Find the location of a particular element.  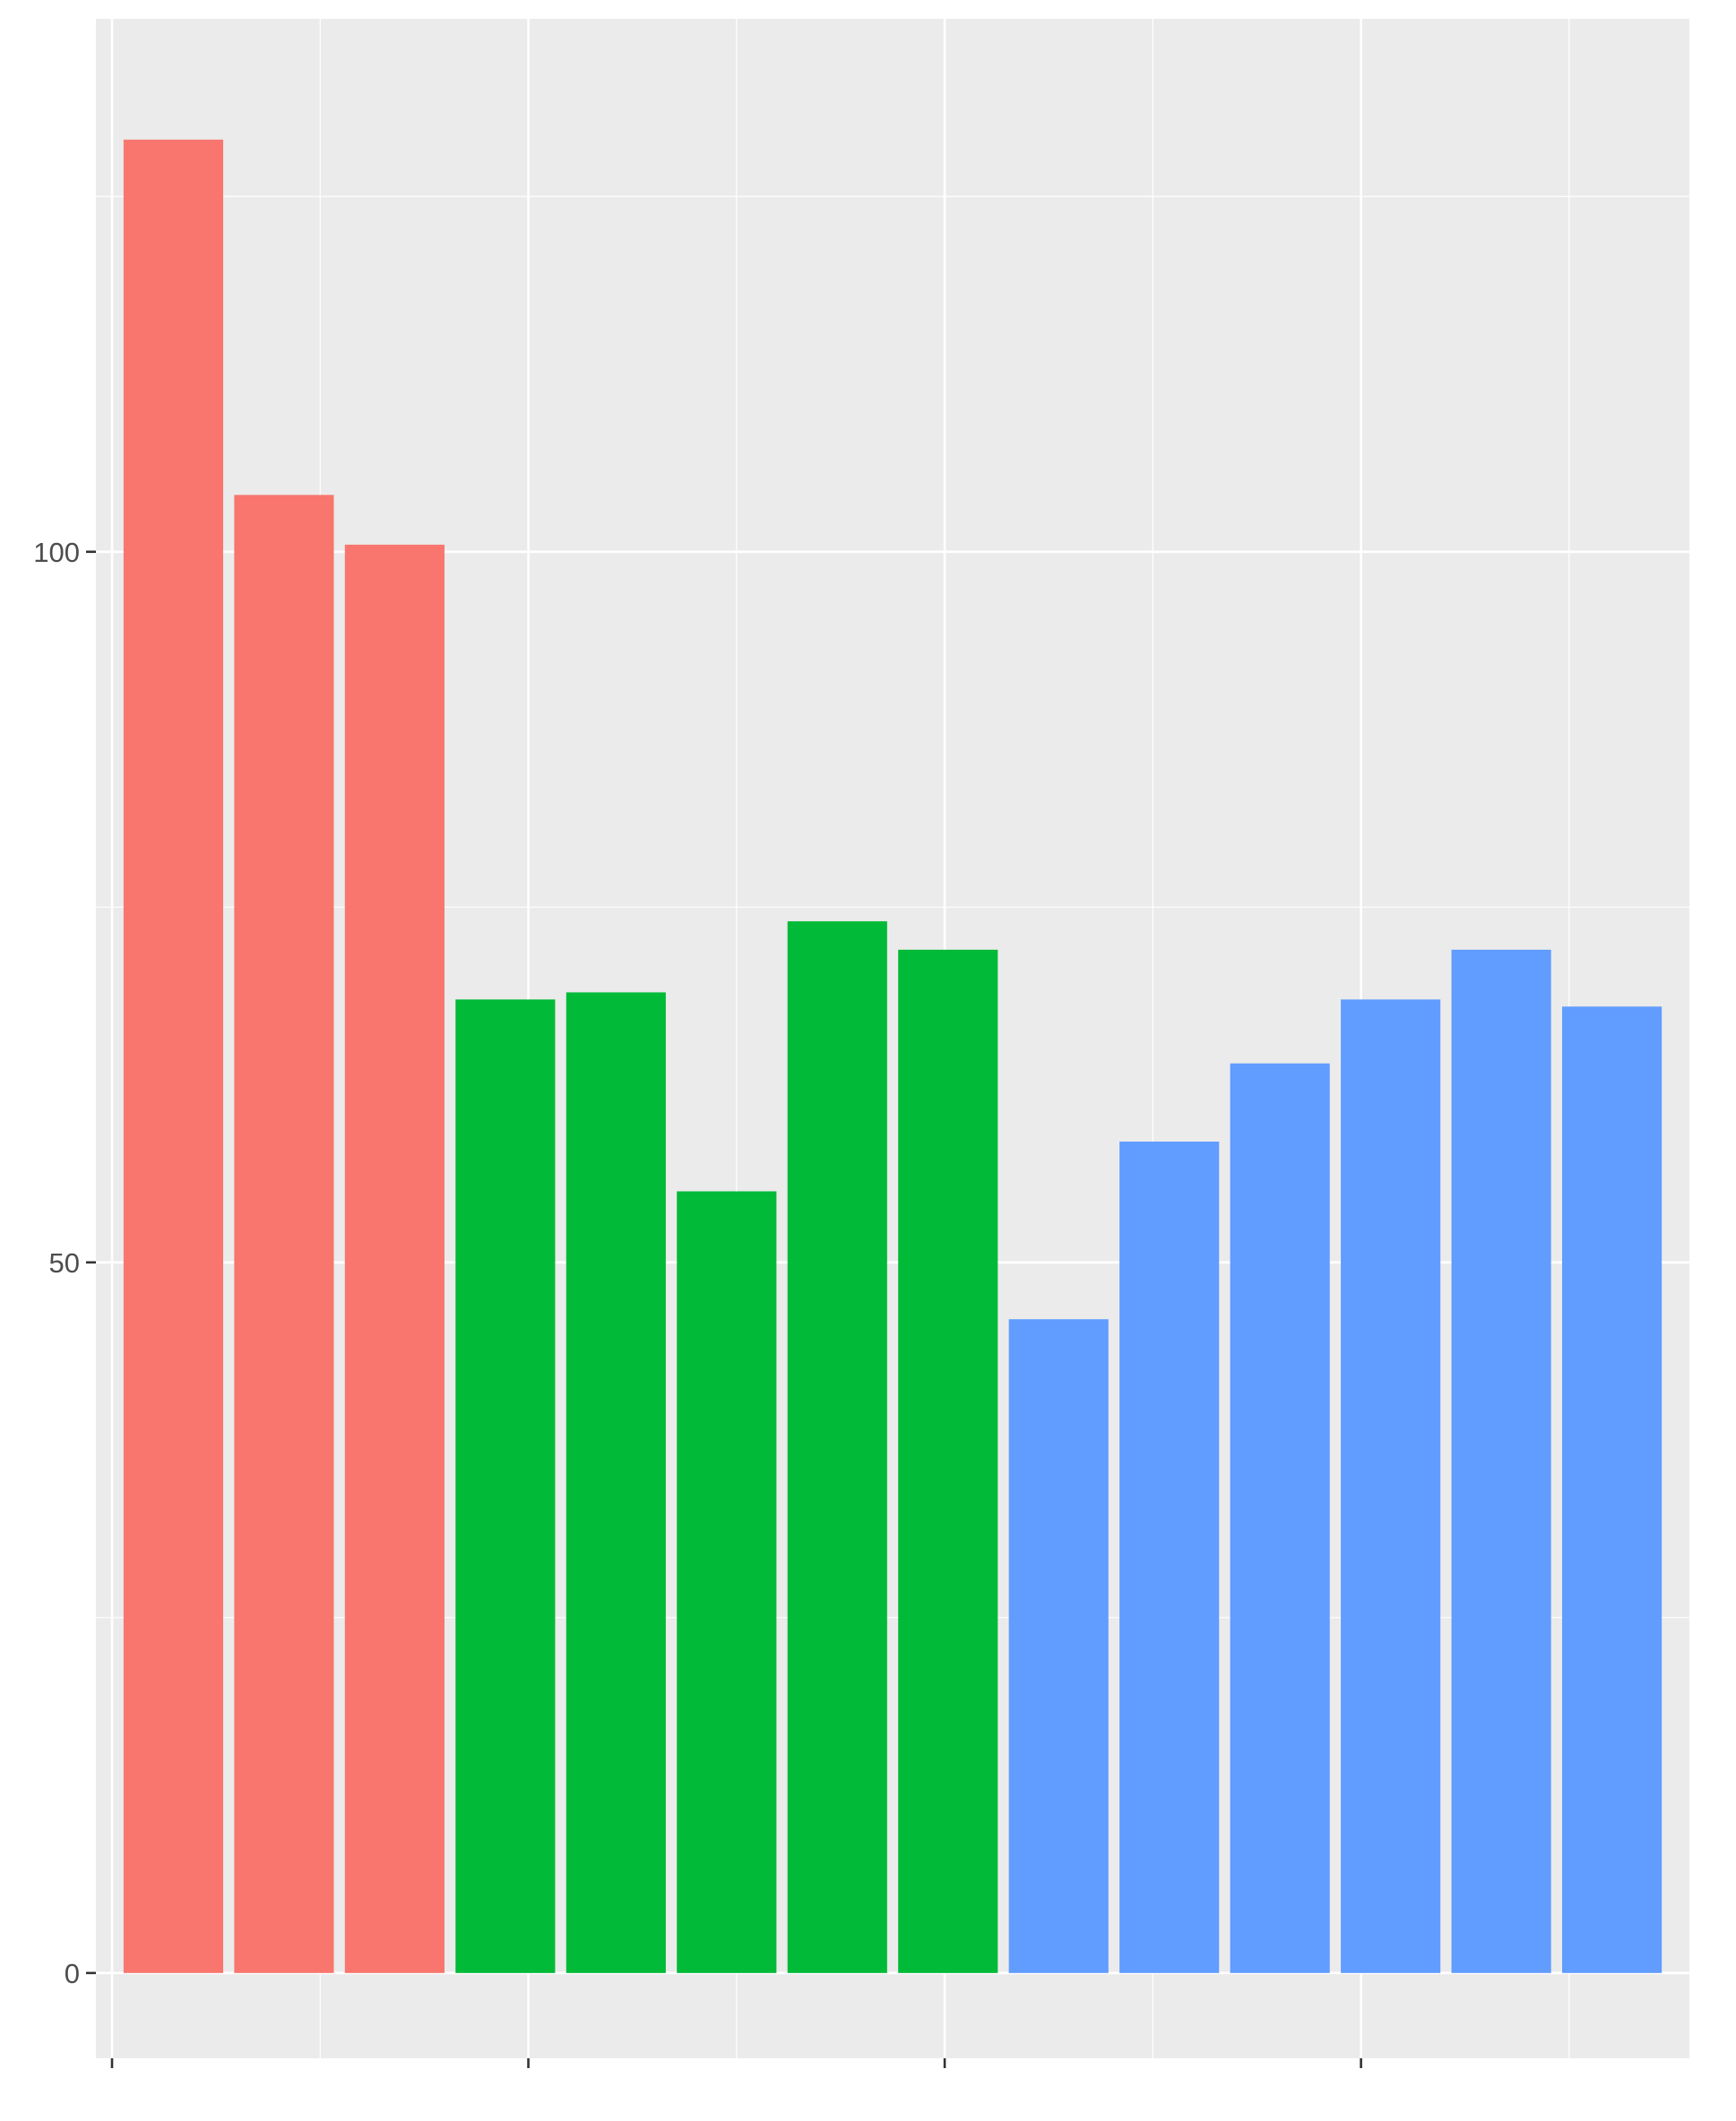

x-axis is located at coordinates (736, 2063).